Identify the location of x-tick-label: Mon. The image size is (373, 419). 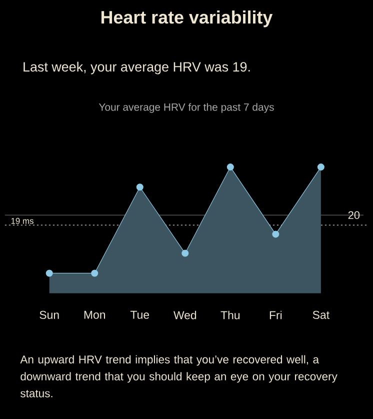
(95, 314).